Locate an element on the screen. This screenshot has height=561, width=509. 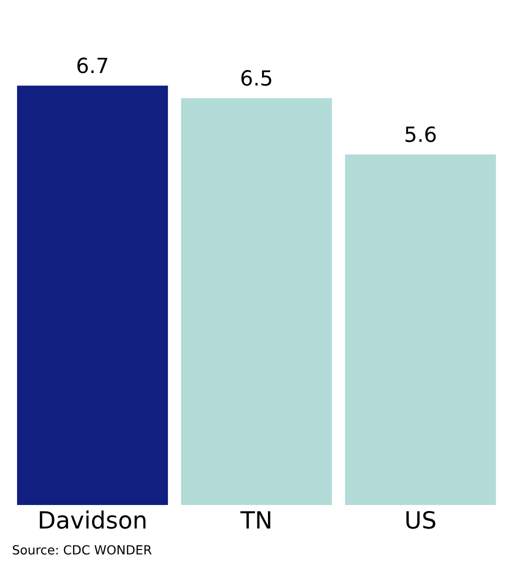
source-note: Source: CDC WONDER is located at coordinates (82, 550).